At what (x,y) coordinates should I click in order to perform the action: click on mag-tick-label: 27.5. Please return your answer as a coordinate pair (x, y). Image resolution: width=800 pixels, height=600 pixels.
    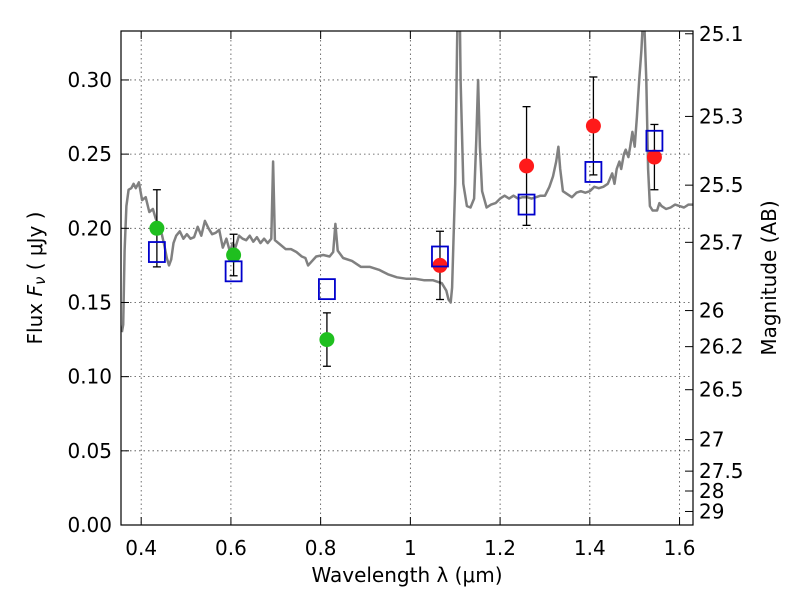
    Looking at the image, I should click on (721, 471).